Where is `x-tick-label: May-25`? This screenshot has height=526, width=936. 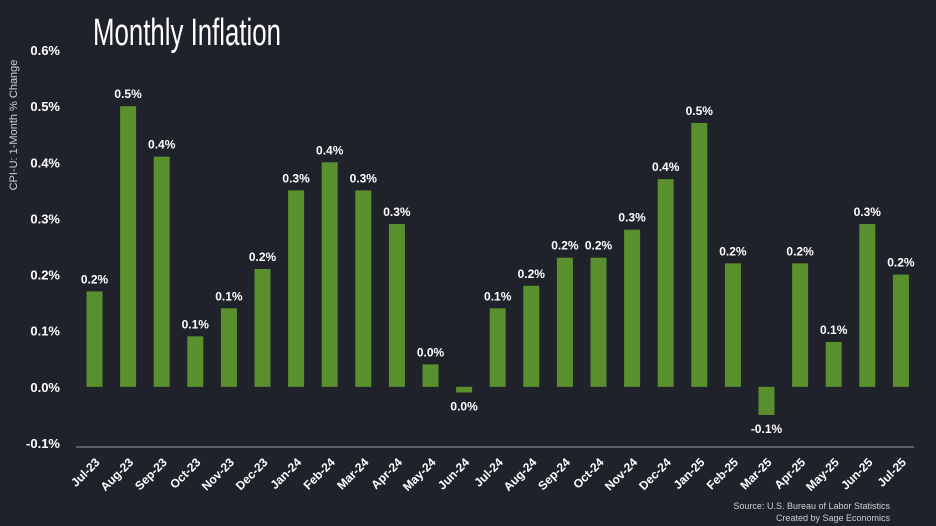 x-tick-label: May-25 is located at coordinates (822, 474).